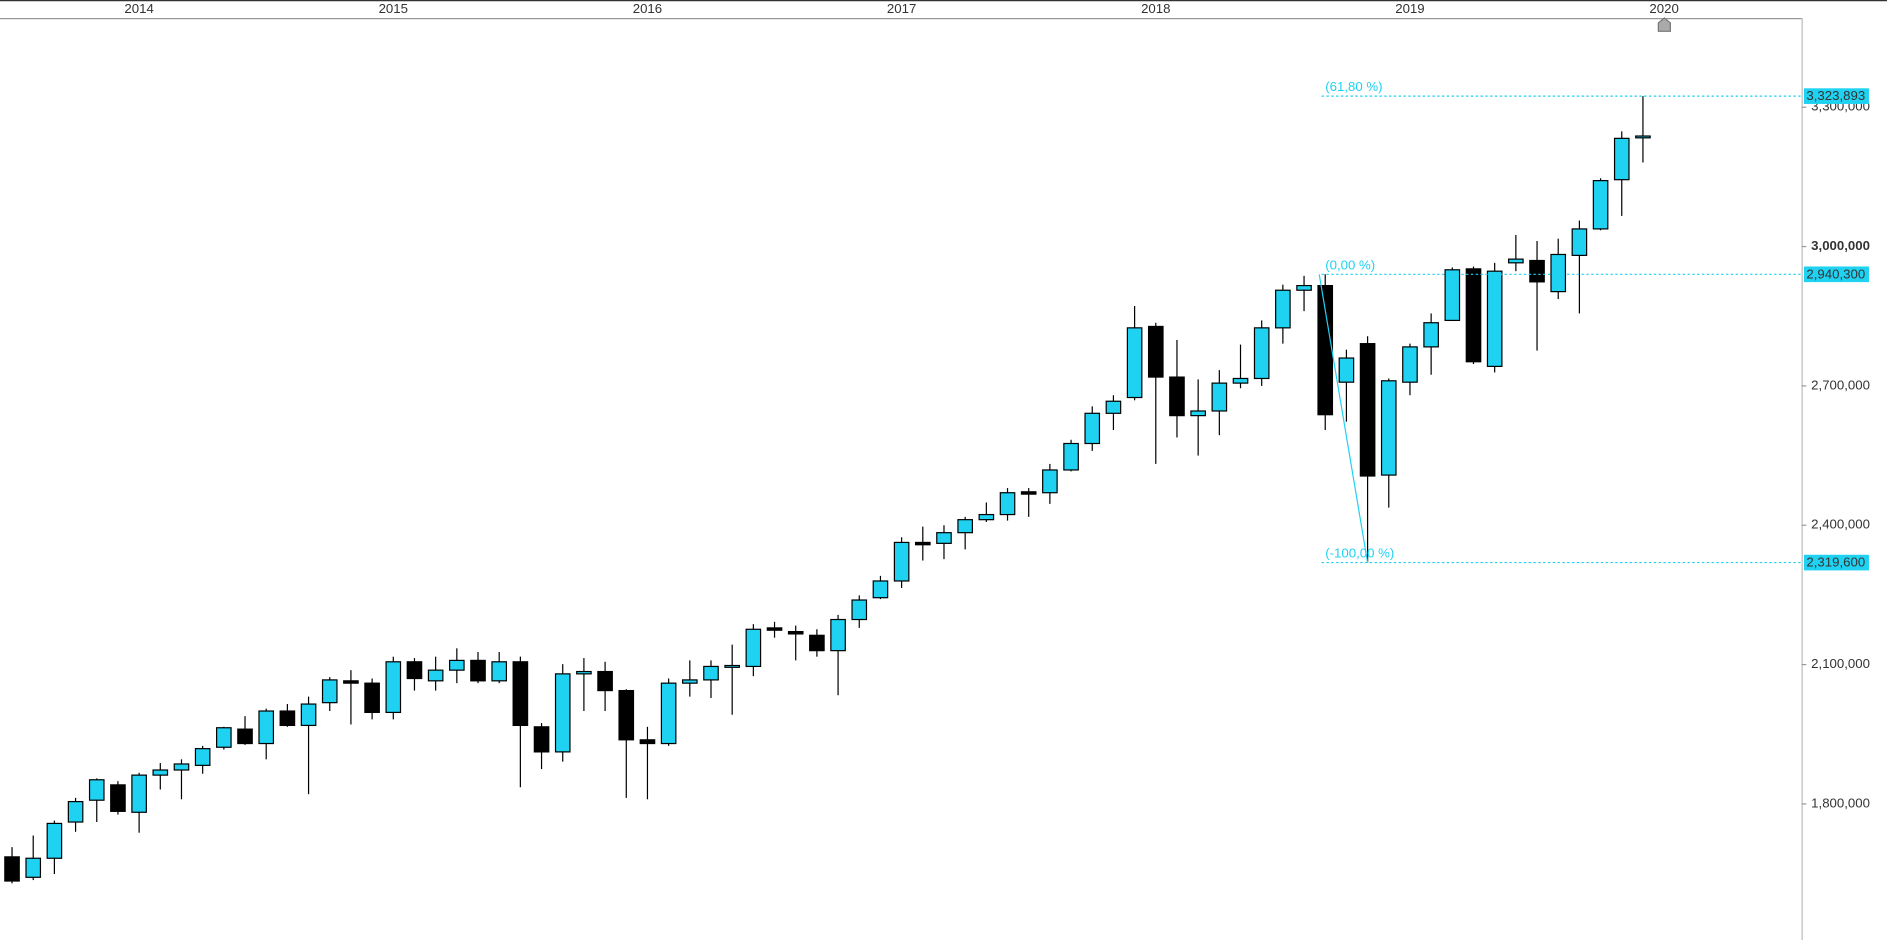 The image size is (1887, 940). Describe the element at coordinates (1840, 384) in the screenshot. I see `y-tick-label: 2,700,000` at that location.